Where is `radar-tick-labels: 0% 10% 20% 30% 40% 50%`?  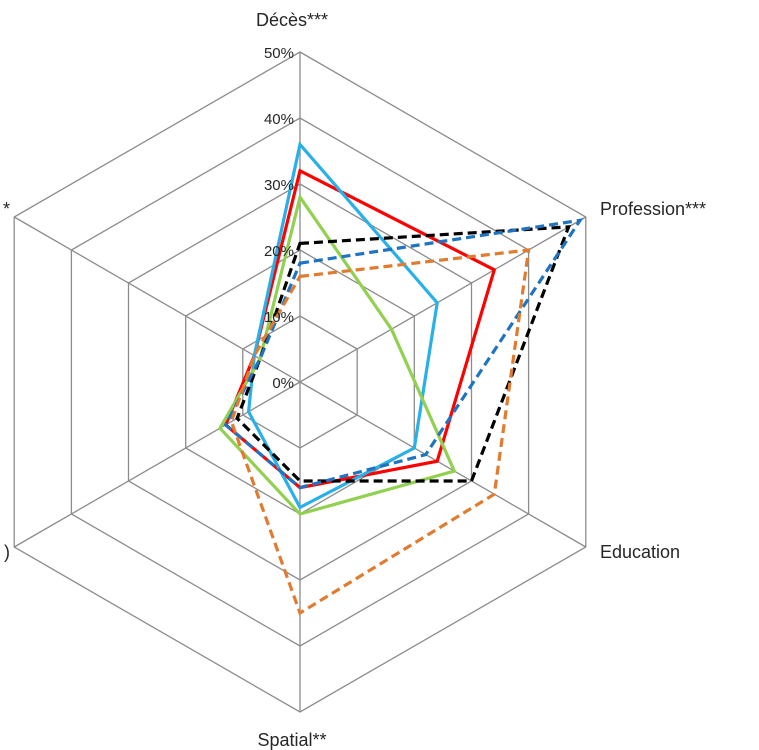
radar-tick-labels: 0% 10% 20% 30% 40% 50% is located at coordinates (279, 218).